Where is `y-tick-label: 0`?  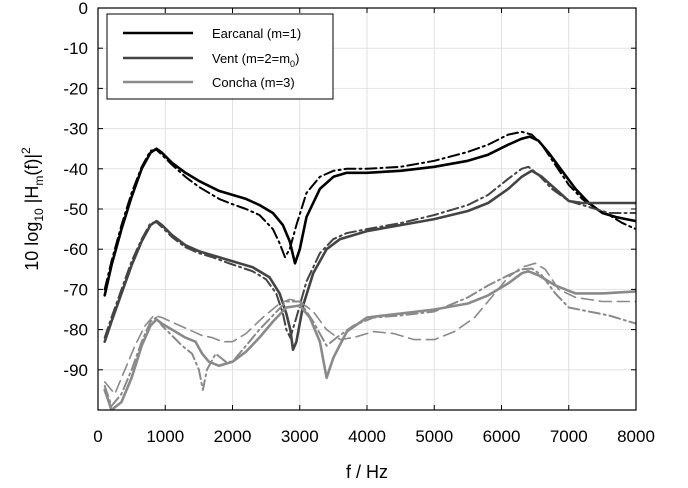
y-tick-label: 0 is located at coordinates (83, 9).